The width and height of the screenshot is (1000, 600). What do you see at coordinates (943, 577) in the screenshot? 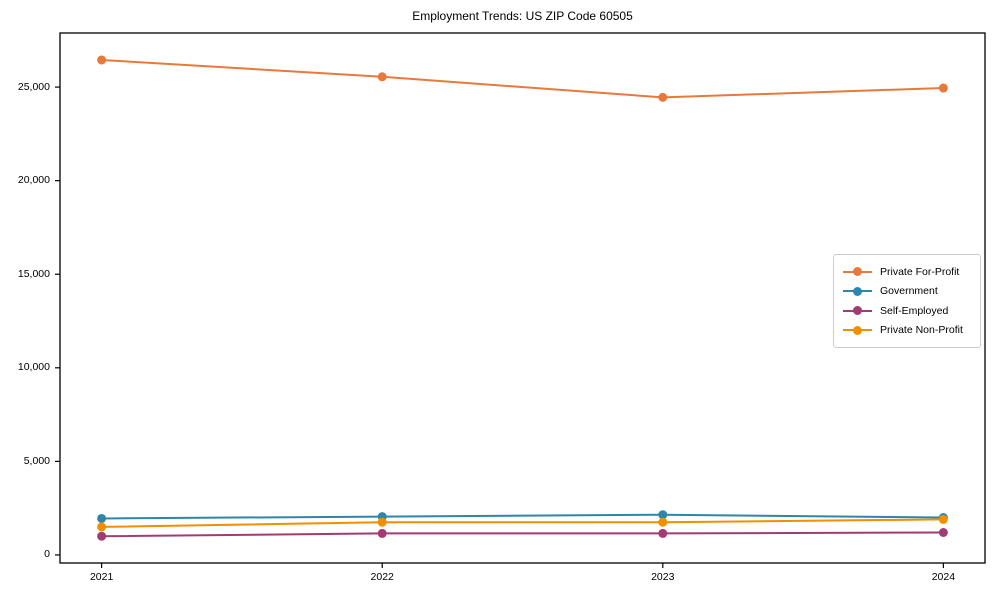
I see `x-tick-label: 2024` at bounding box center [943, 577].